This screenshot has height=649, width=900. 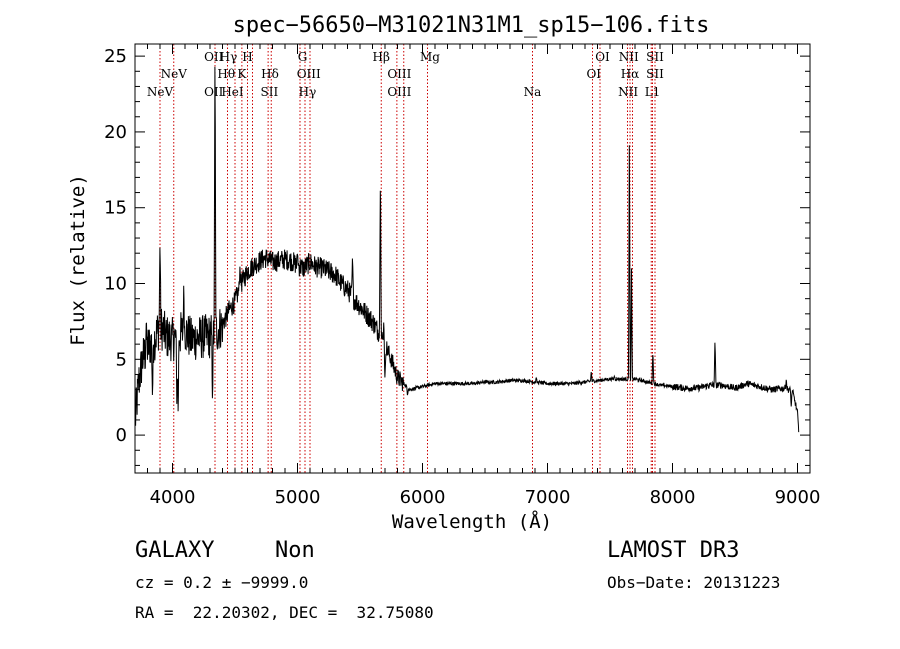 What do you see at coordinates (115, 132) in the screenshot?
I see `y-tick-label: 20` at bounding box center [115, 132].